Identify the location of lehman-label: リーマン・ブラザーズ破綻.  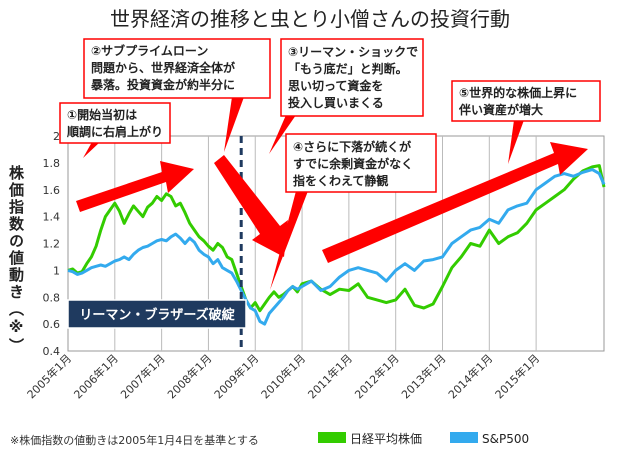
(157, 315).